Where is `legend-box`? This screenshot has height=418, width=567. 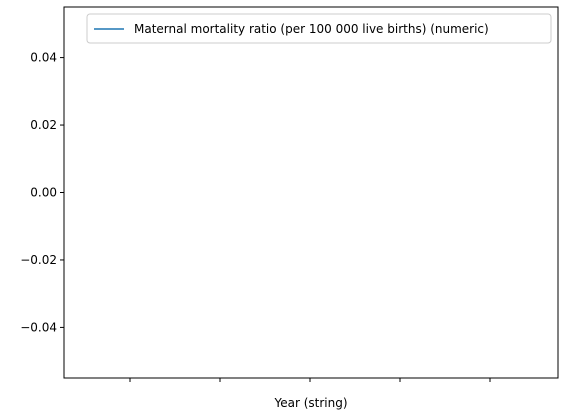
legend-box is located at coordinates (319, 28).